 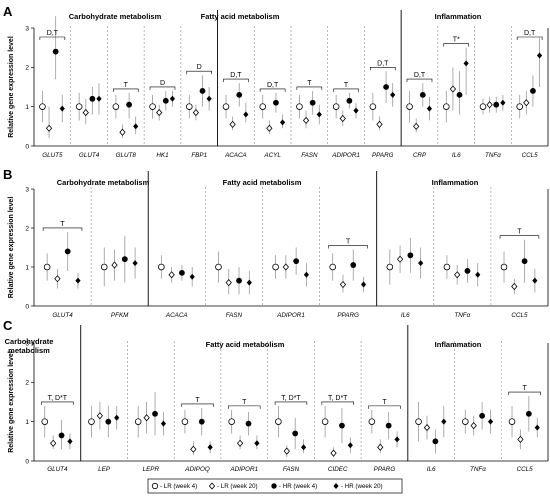 I want to click on significance-label: T, D*T, so click(x=58, y=398).